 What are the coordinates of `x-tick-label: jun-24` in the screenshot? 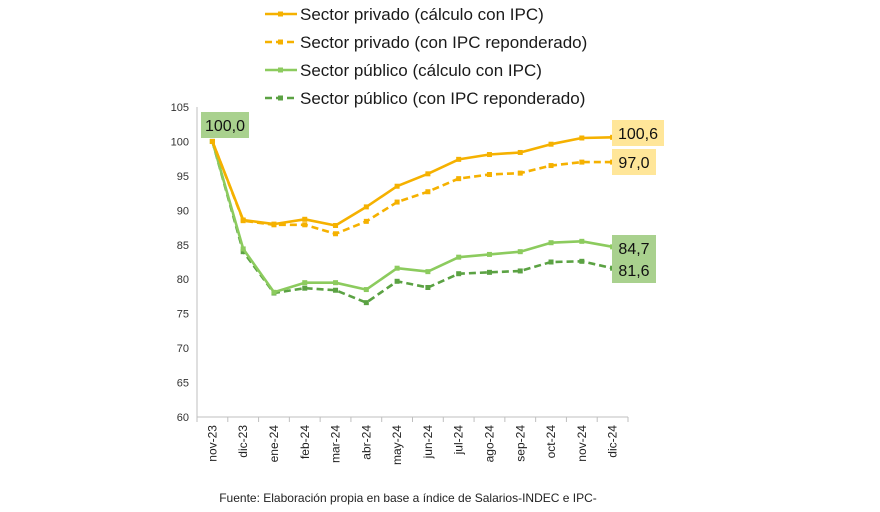 It's located at (428, 442).